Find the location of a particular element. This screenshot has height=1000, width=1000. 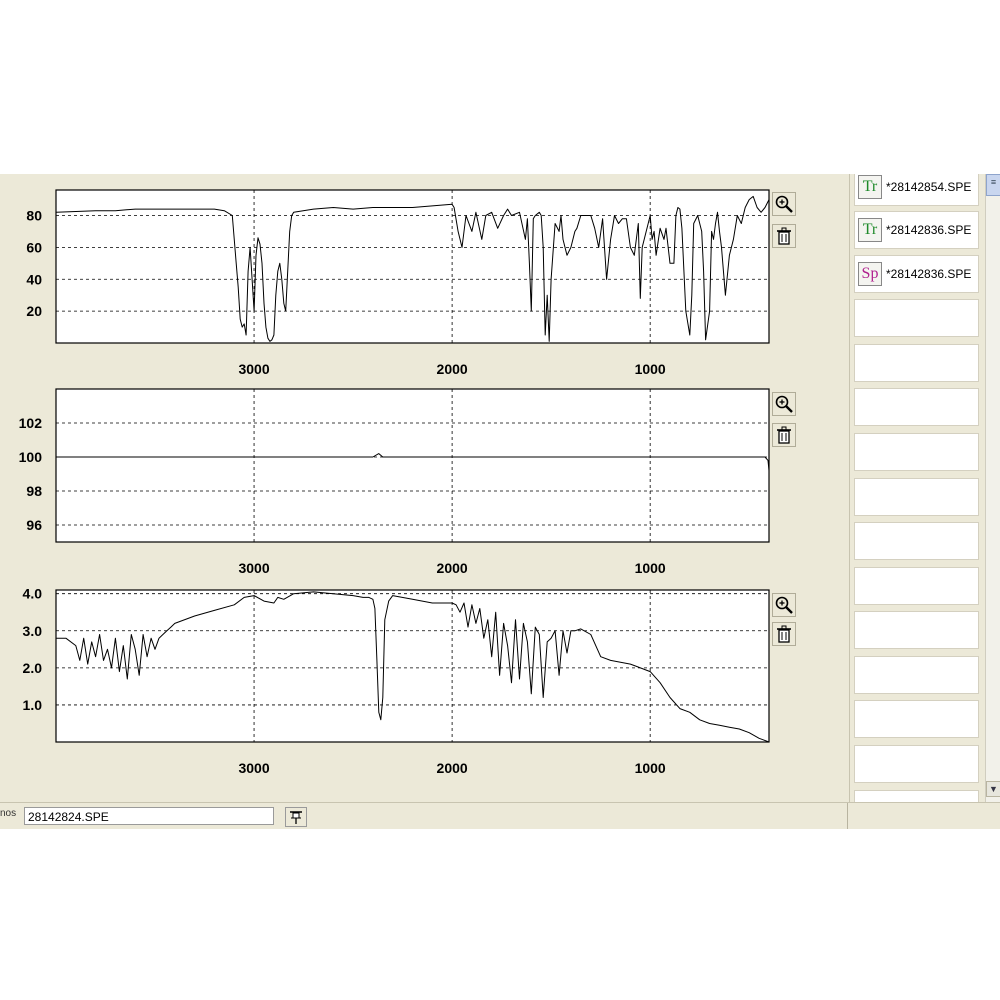

file-item-2: Tr *28142836.SPE is located at coordinates (916, 230).